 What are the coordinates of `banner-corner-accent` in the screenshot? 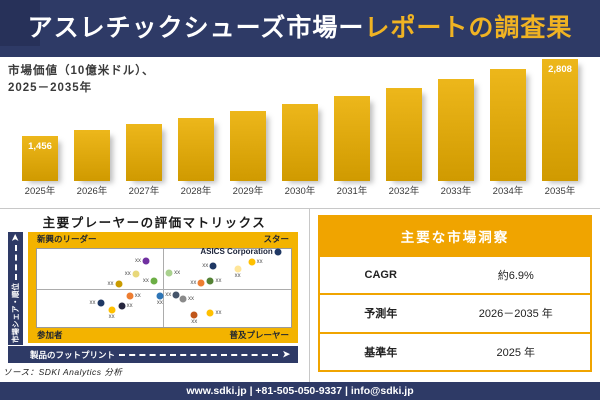 It's located at (20, 23).